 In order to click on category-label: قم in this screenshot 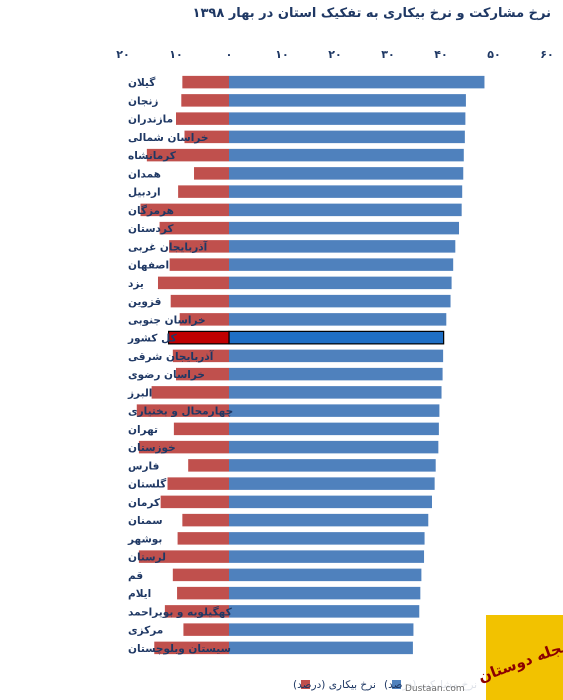, I will do `click(135, 576)`.